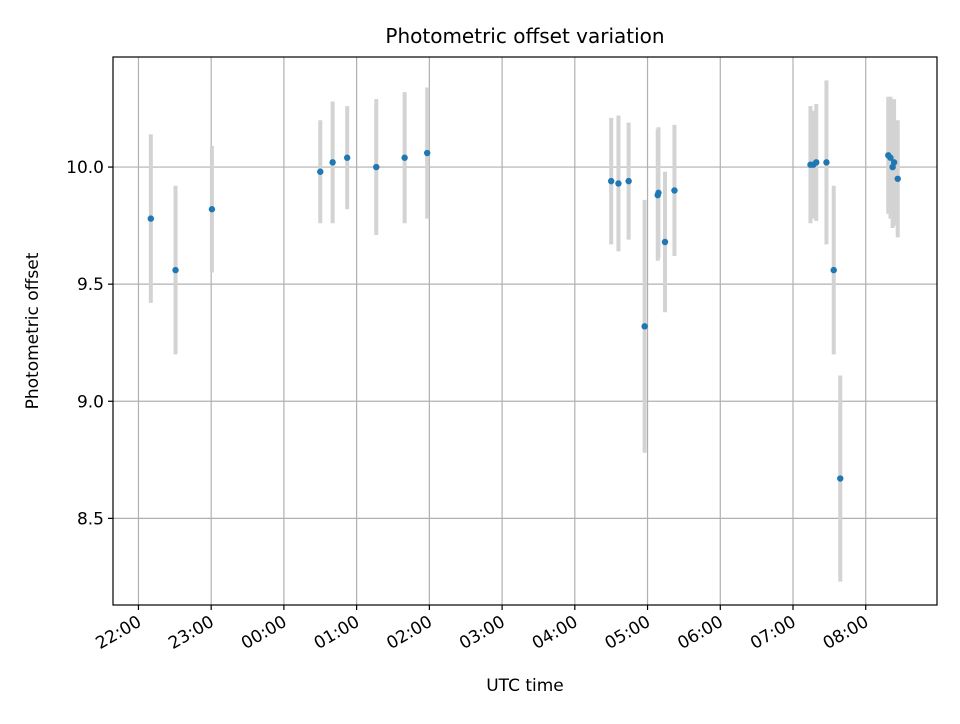 This screenshot has height=724, width=960. Describe the element at coordinates (90, 285) in the screenshot. I see `y-tick-label: 9.5` at that location.